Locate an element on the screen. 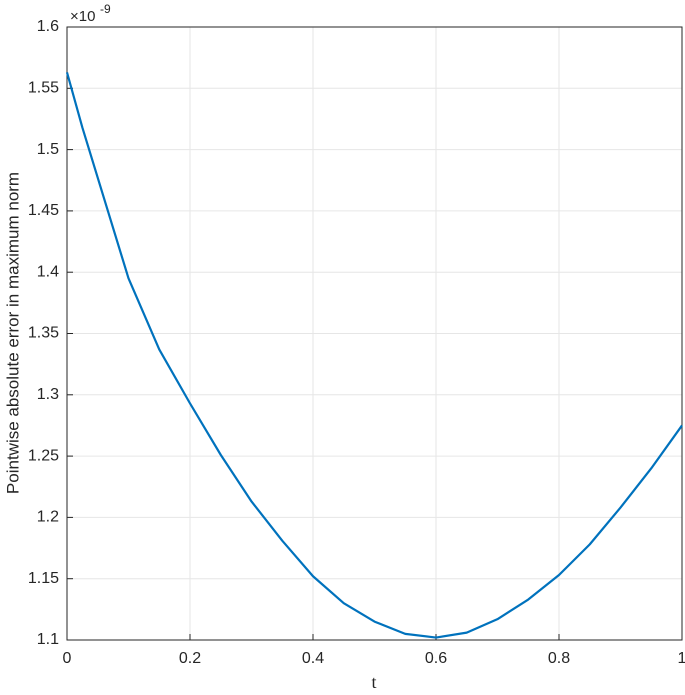 This screenshot has width=685, height=695. x-tick-label: 0.6 is located at coordinates (436, 658).